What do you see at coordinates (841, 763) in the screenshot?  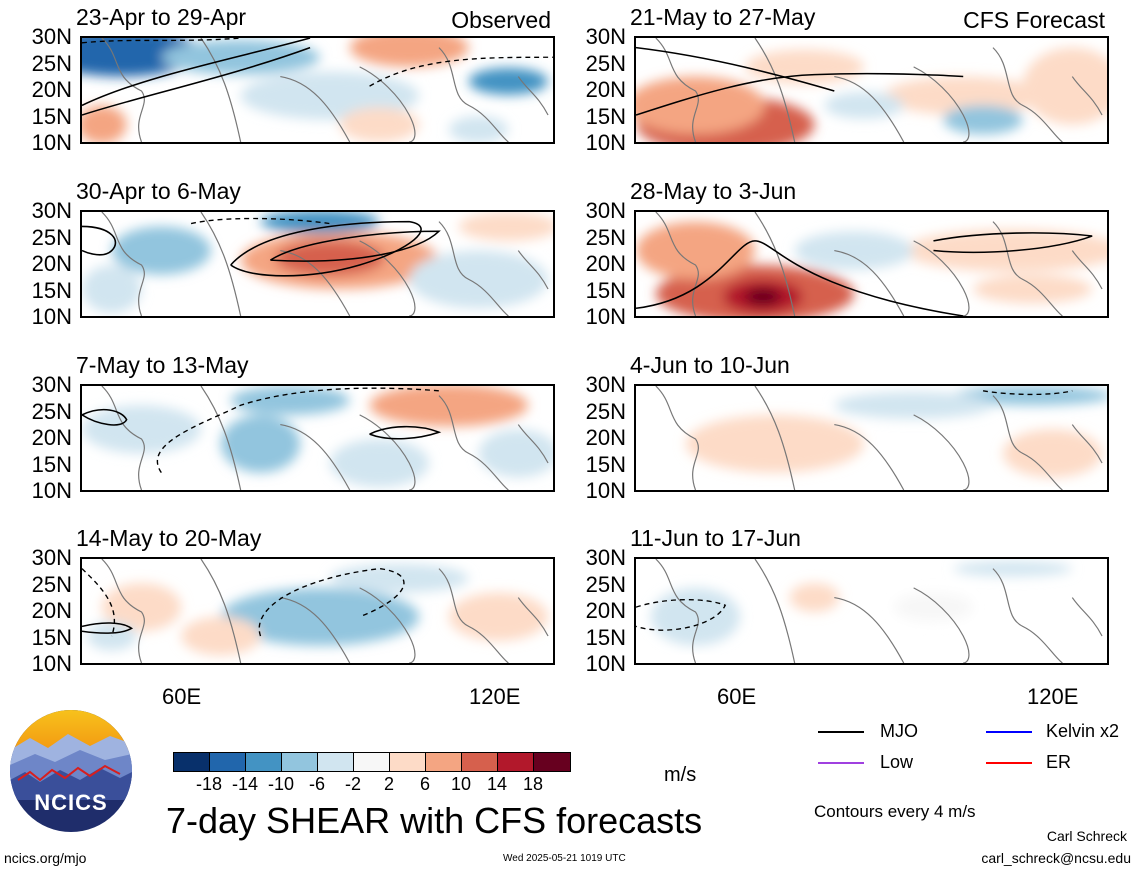 I see `legend-line-low` at bounding box center [841, 763].